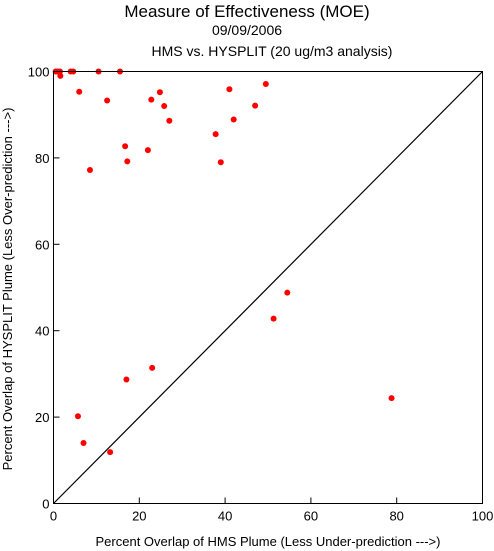 The width and height of the screenshot is (494, 551). What do you see at coordinates (45, 504) in the screenshot?
I see `y-tick-label: 0` at bounding box center [45, 504].